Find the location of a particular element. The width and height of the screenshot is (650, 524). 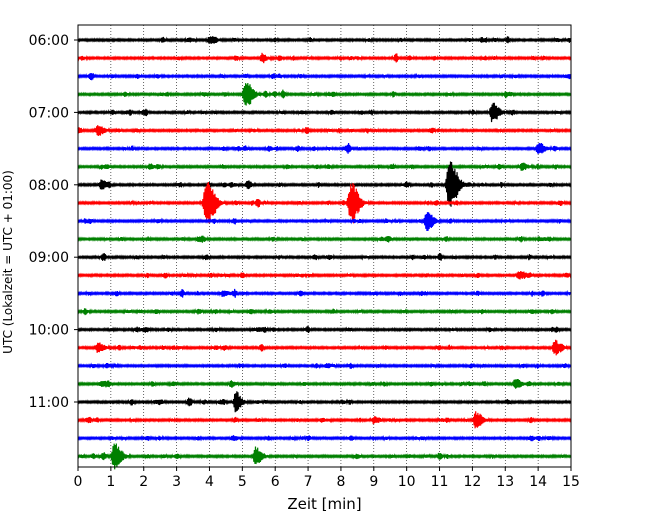

x-axis-ticks: 0 1 2 3 4 5 6 7 8 9 10 11 12 13 14 15 is located at coordinates (327, 478).